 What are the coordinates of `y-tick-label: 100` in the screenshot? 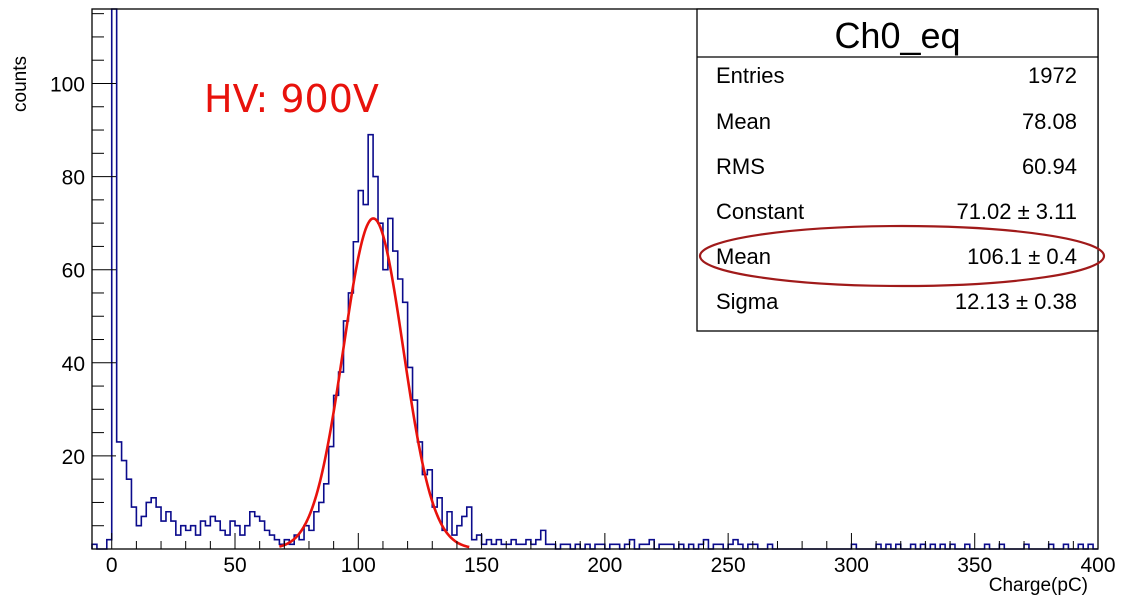 It's located at (67, 84).